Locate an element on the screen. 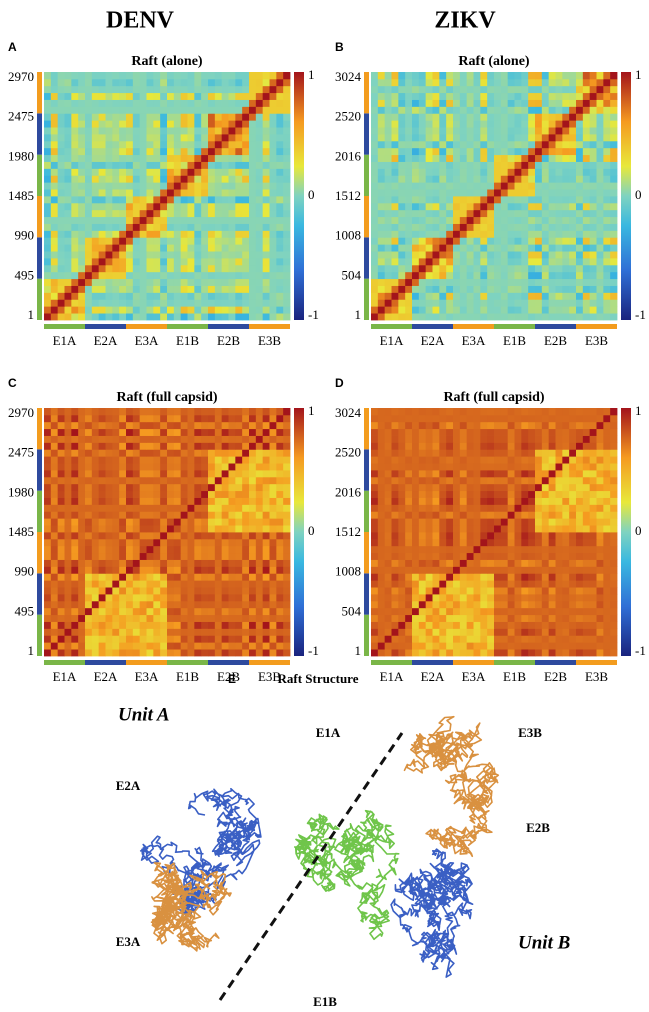  y-tick-label: 1 is located at coordinates (358, 314).